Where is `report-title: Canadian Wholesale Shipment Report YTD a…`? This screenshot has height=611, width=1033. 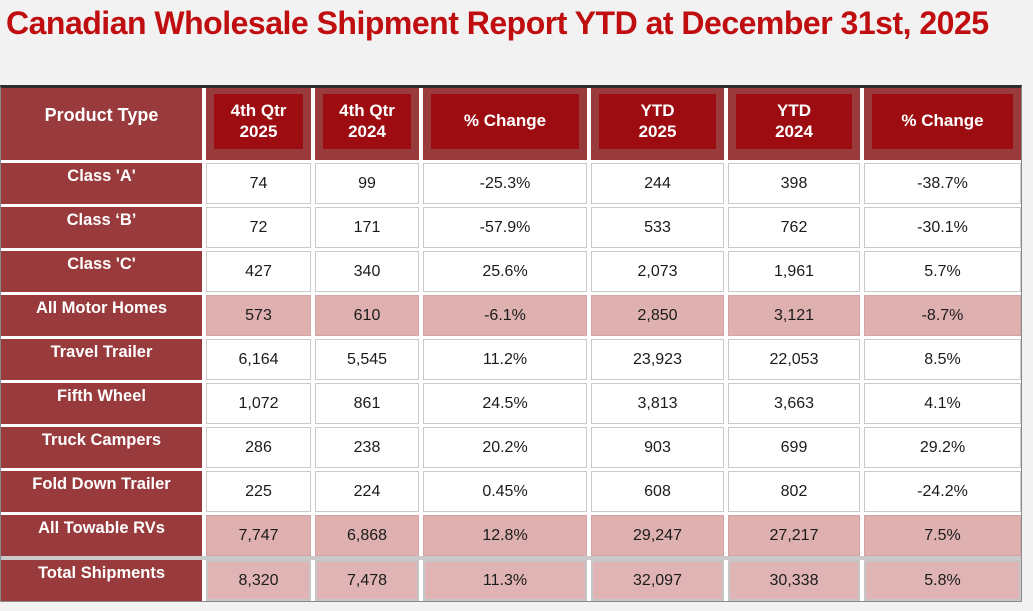 report-title: Canadian Wholesale Shipment Report YTD a… is located at coordinates (497, 23).